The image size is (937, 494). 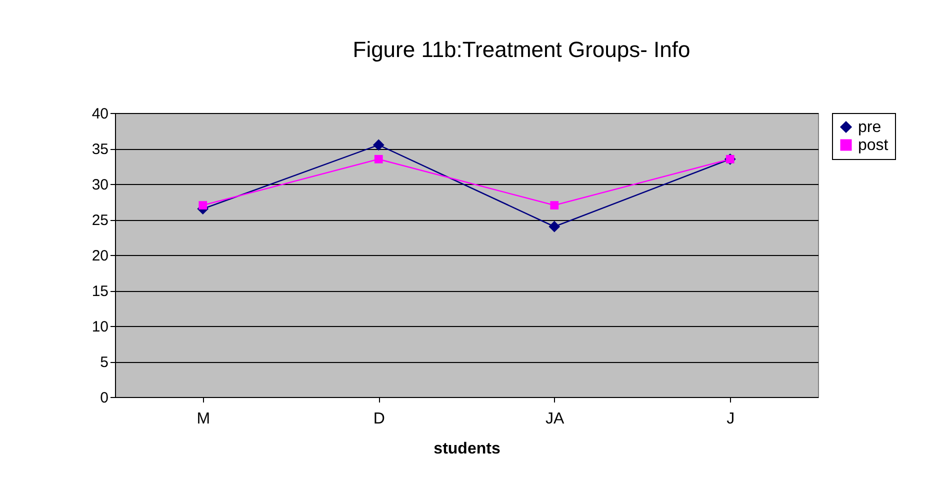 I want to click on y-tick-label: 35, so click(x=100, y=149).